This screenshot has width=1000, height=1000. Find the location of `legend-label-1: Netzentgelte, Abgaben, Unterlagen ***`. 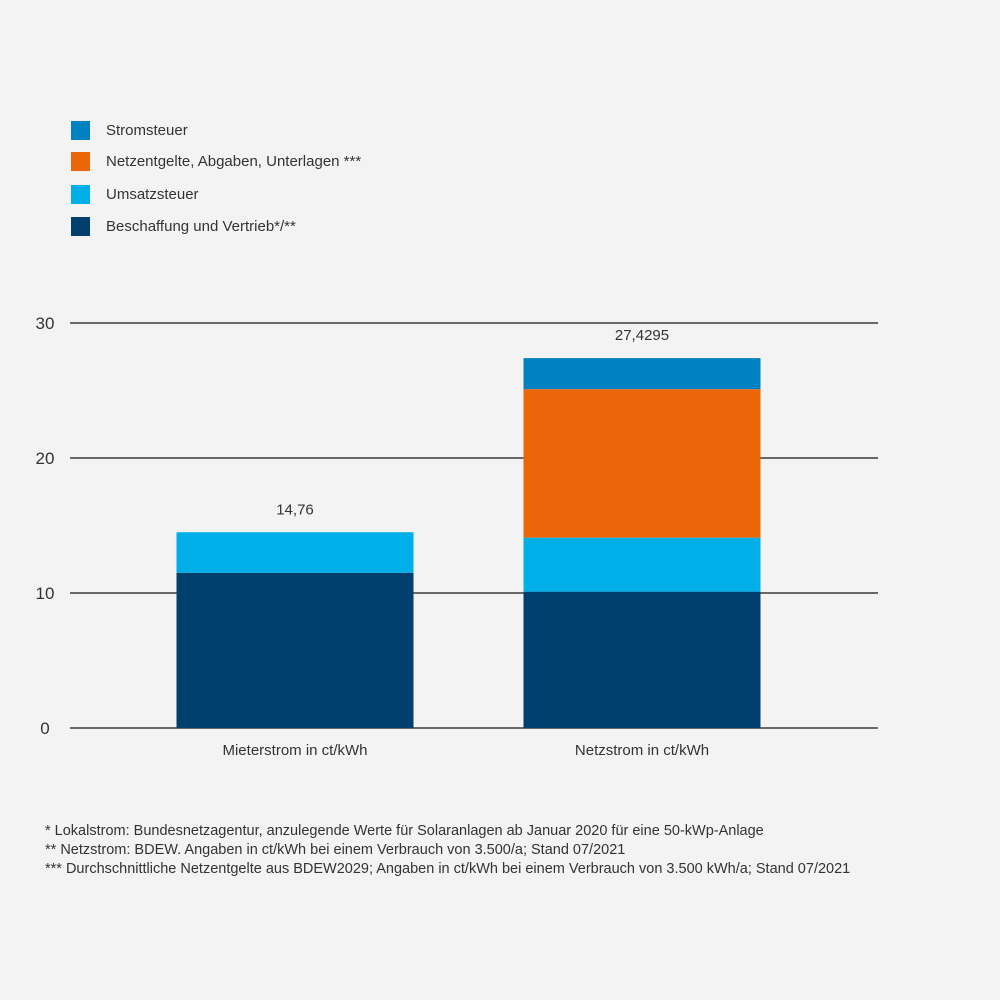

legend-label-1: Netzentgelte, Abgaben, Unterlagen *** is located at coordinates (233, 161).